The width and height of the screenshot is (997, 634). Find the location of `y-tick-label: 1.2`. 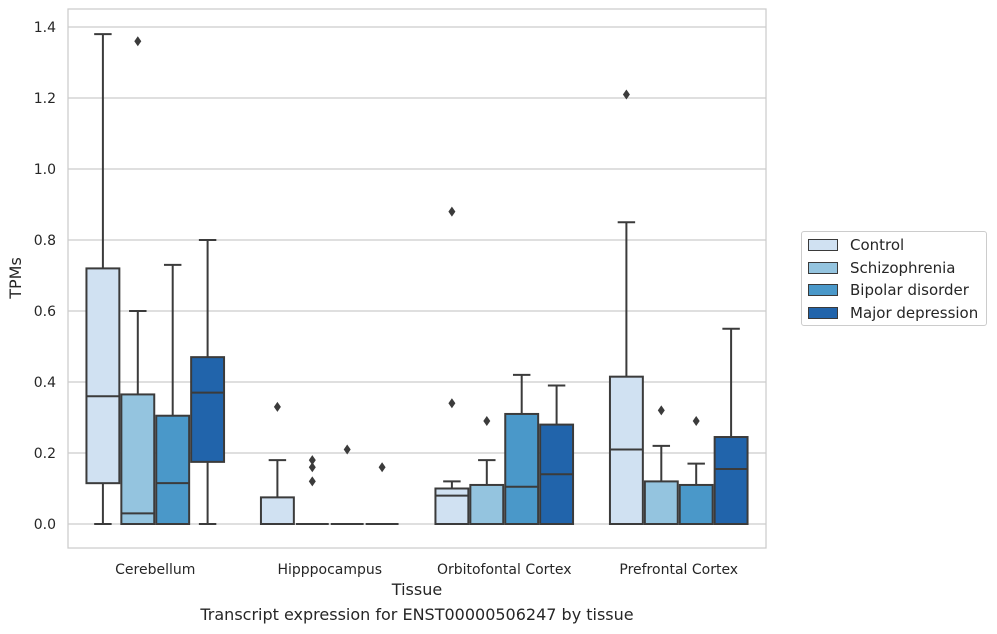

y-tick-label: 1.2 is located at coordinates (45, 99).